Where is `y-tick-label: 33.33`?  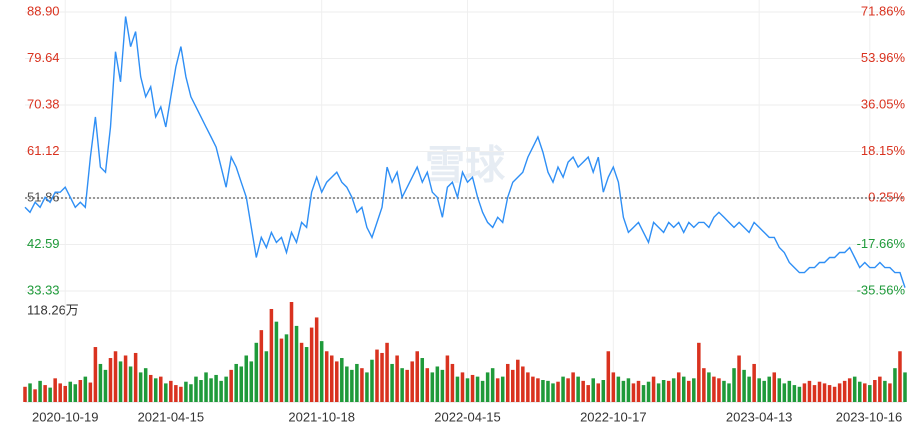 y-tick-label: 33.33 is located at coordinates (43, 289).